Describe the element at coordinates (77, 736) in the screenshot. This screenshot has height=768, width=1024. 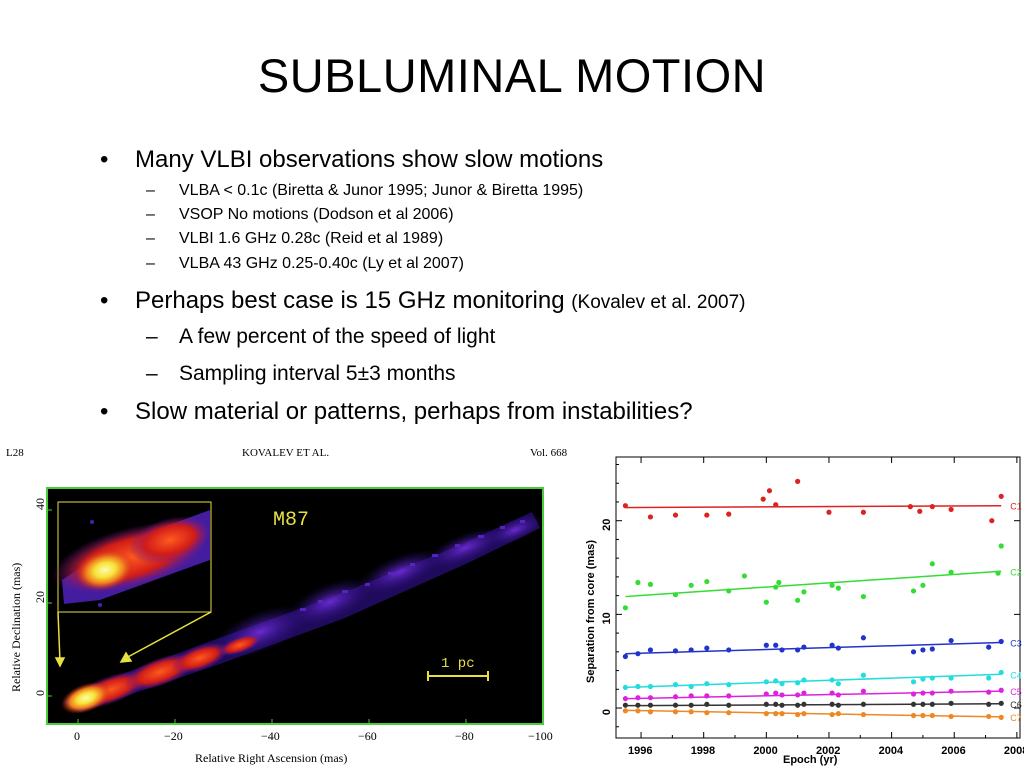
I see `x-tick-label: 0` at that location.